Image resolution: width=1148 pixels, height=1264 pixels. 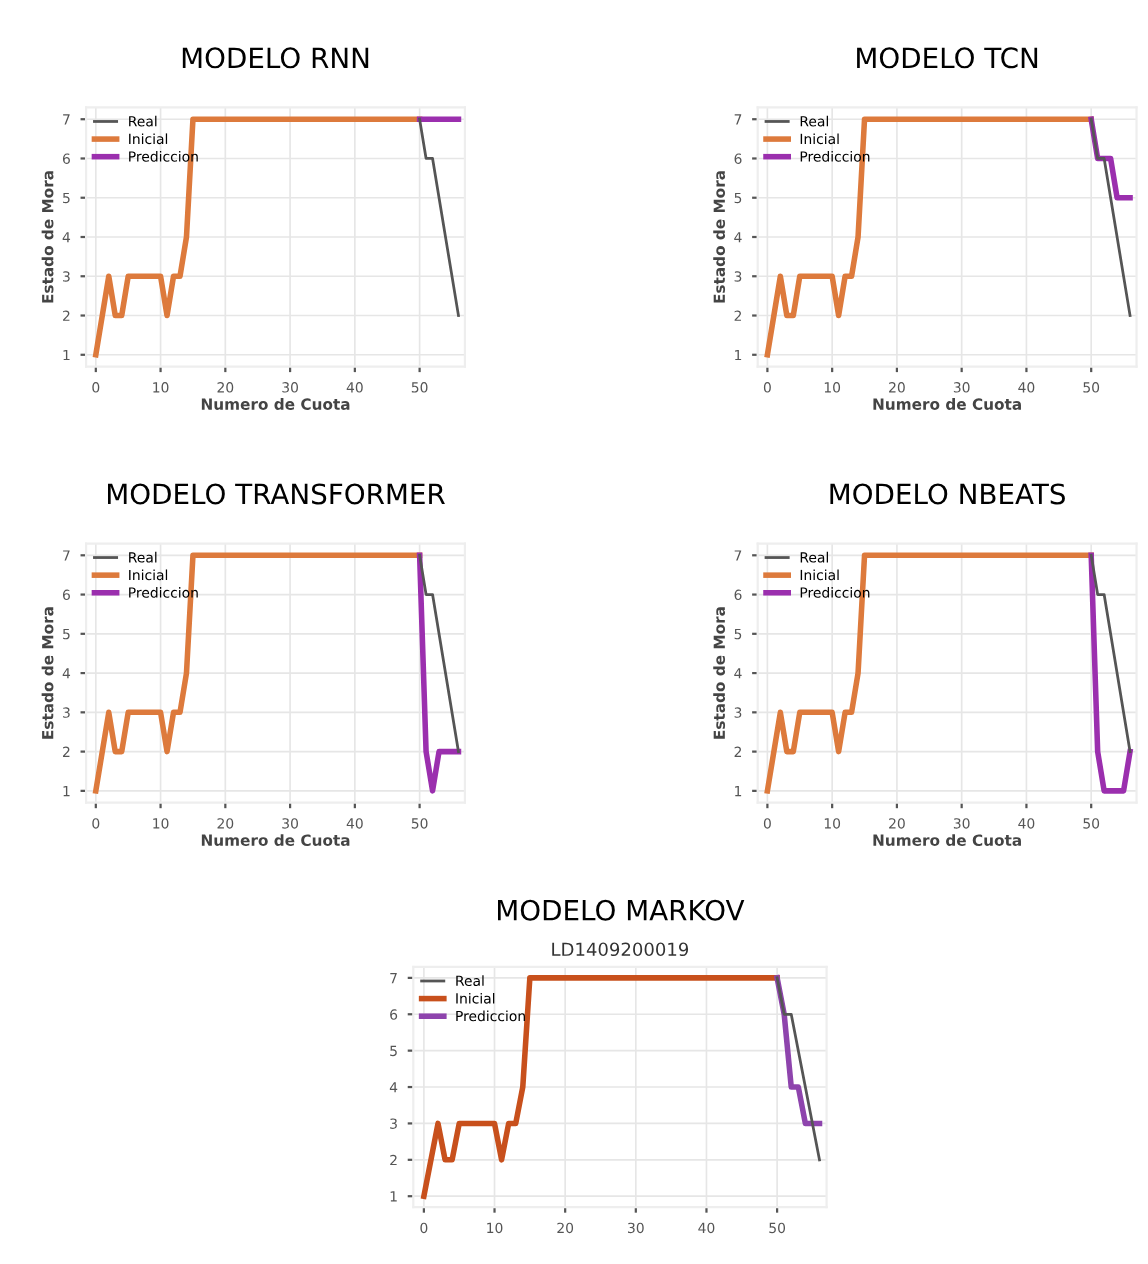 I want to click on chart-subtitle: LD1409200019, so click(x=620, y=949).